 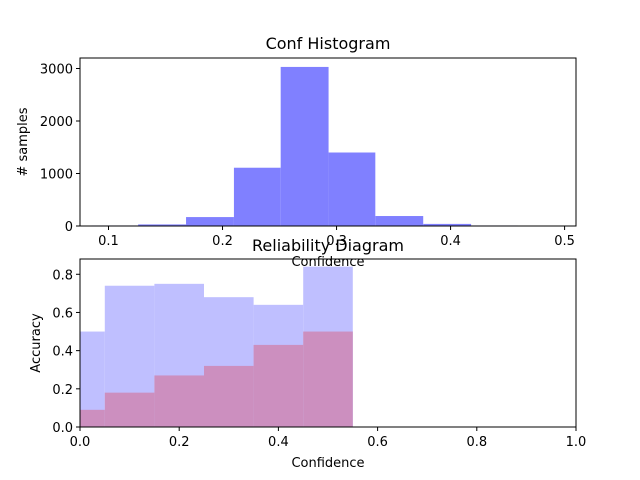 What do you see at coordinates (36, 343) in the screenshot?
I see `y-axis-label: Accuracy` at bounding box center [36, 343].